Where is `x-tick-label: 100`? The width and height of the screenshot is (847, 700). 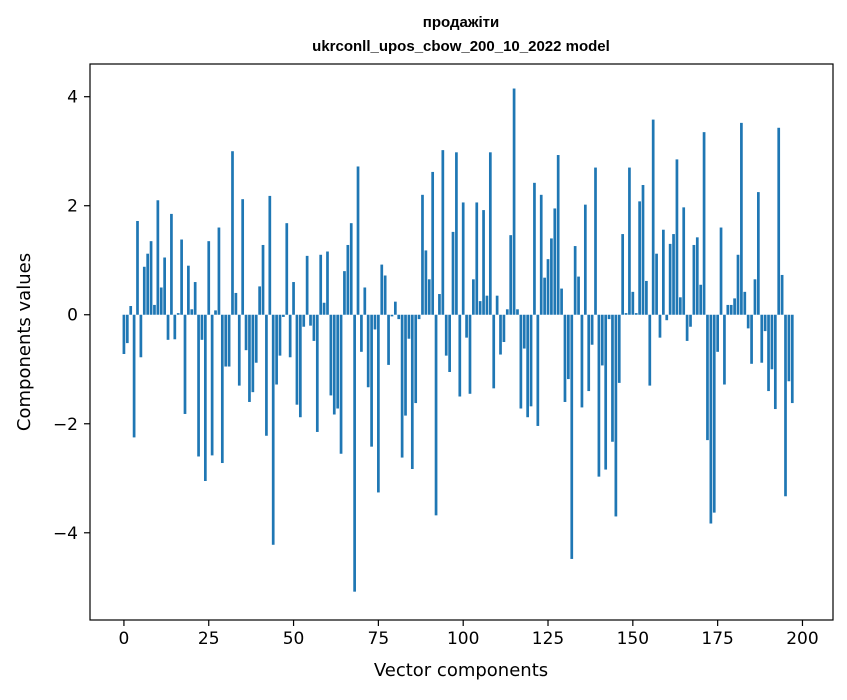
x-tick-label: 100 is located at coordinates (463, 639).